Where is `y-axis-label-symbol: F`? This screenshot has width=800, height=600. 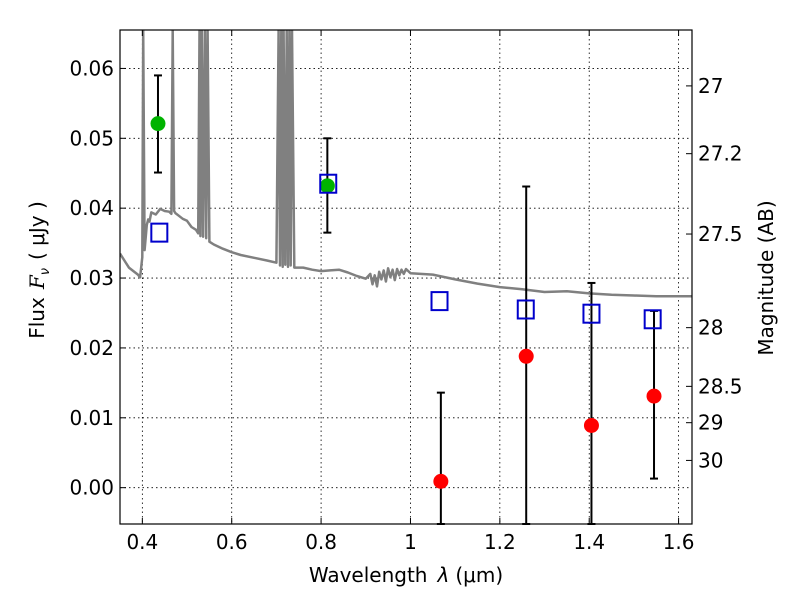 y-axis-label-symbol: F is located at coordinates (37, 282).